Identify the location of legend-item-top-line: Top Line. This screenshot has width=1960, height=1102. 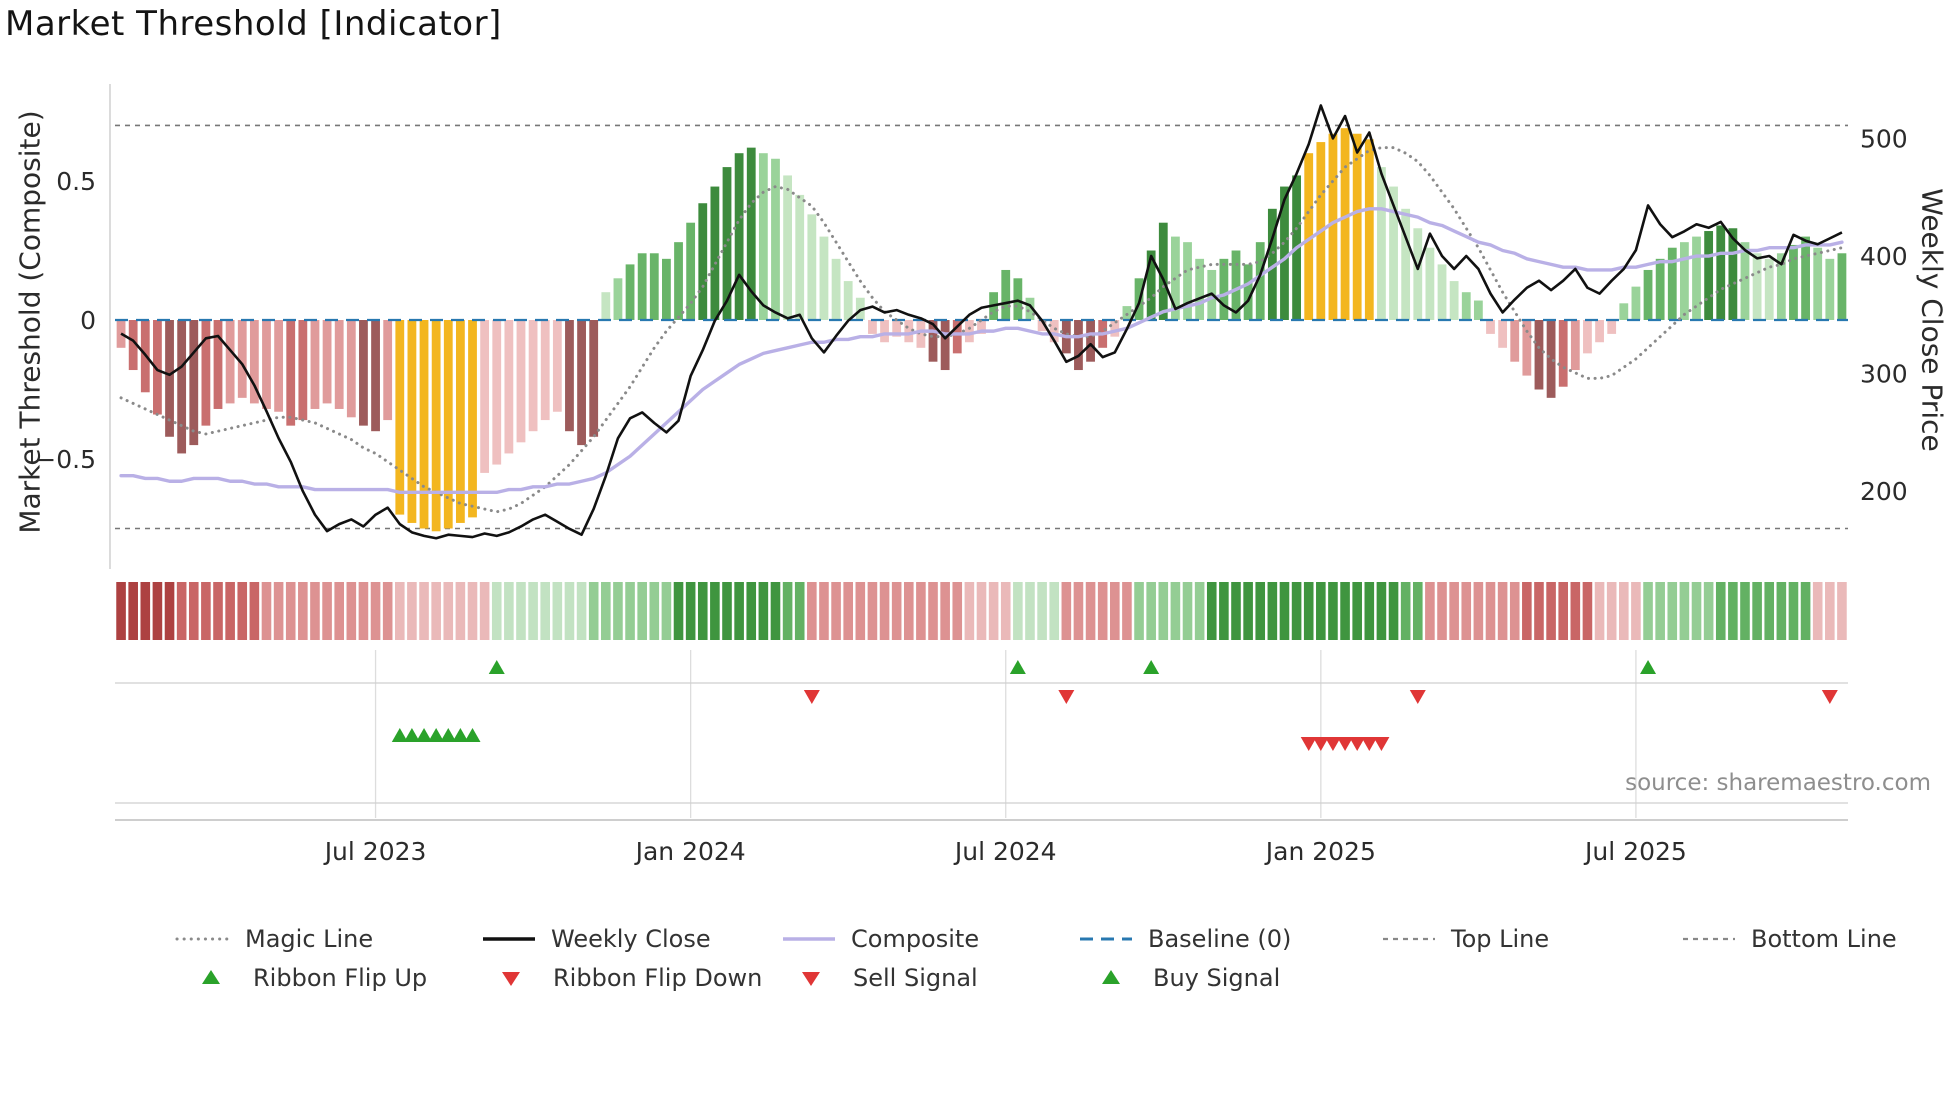
(1465, 939).